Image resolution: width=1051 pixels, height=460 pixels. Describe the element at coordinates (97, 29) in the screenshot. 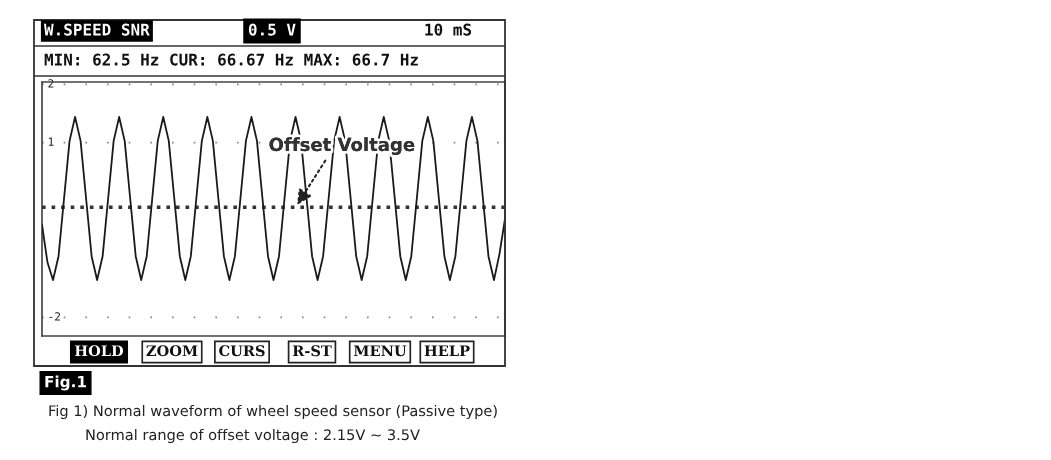

I see `chart-title: W.SPEED SNR` at that location.